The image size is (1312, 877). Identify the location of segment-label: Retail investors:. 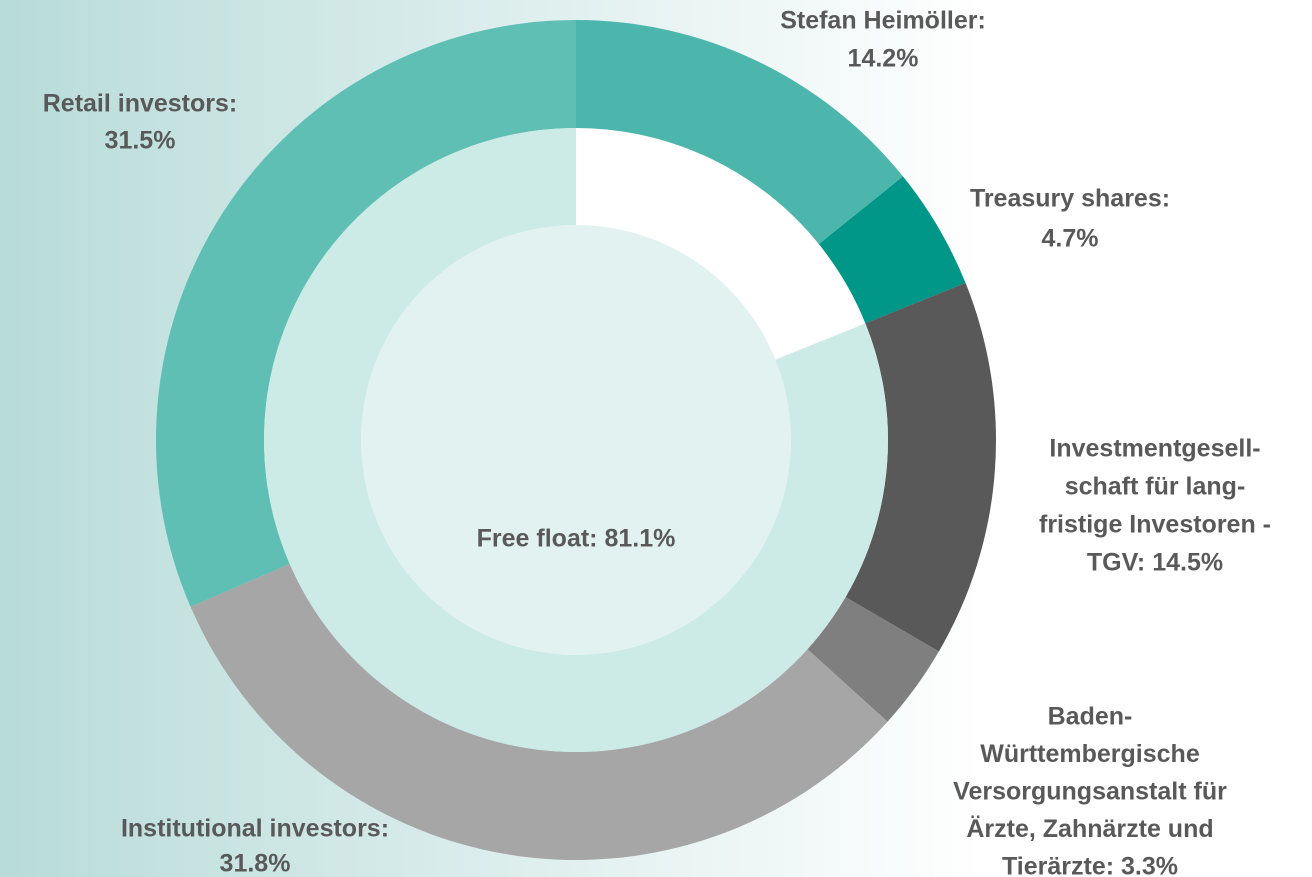
(140, 104).